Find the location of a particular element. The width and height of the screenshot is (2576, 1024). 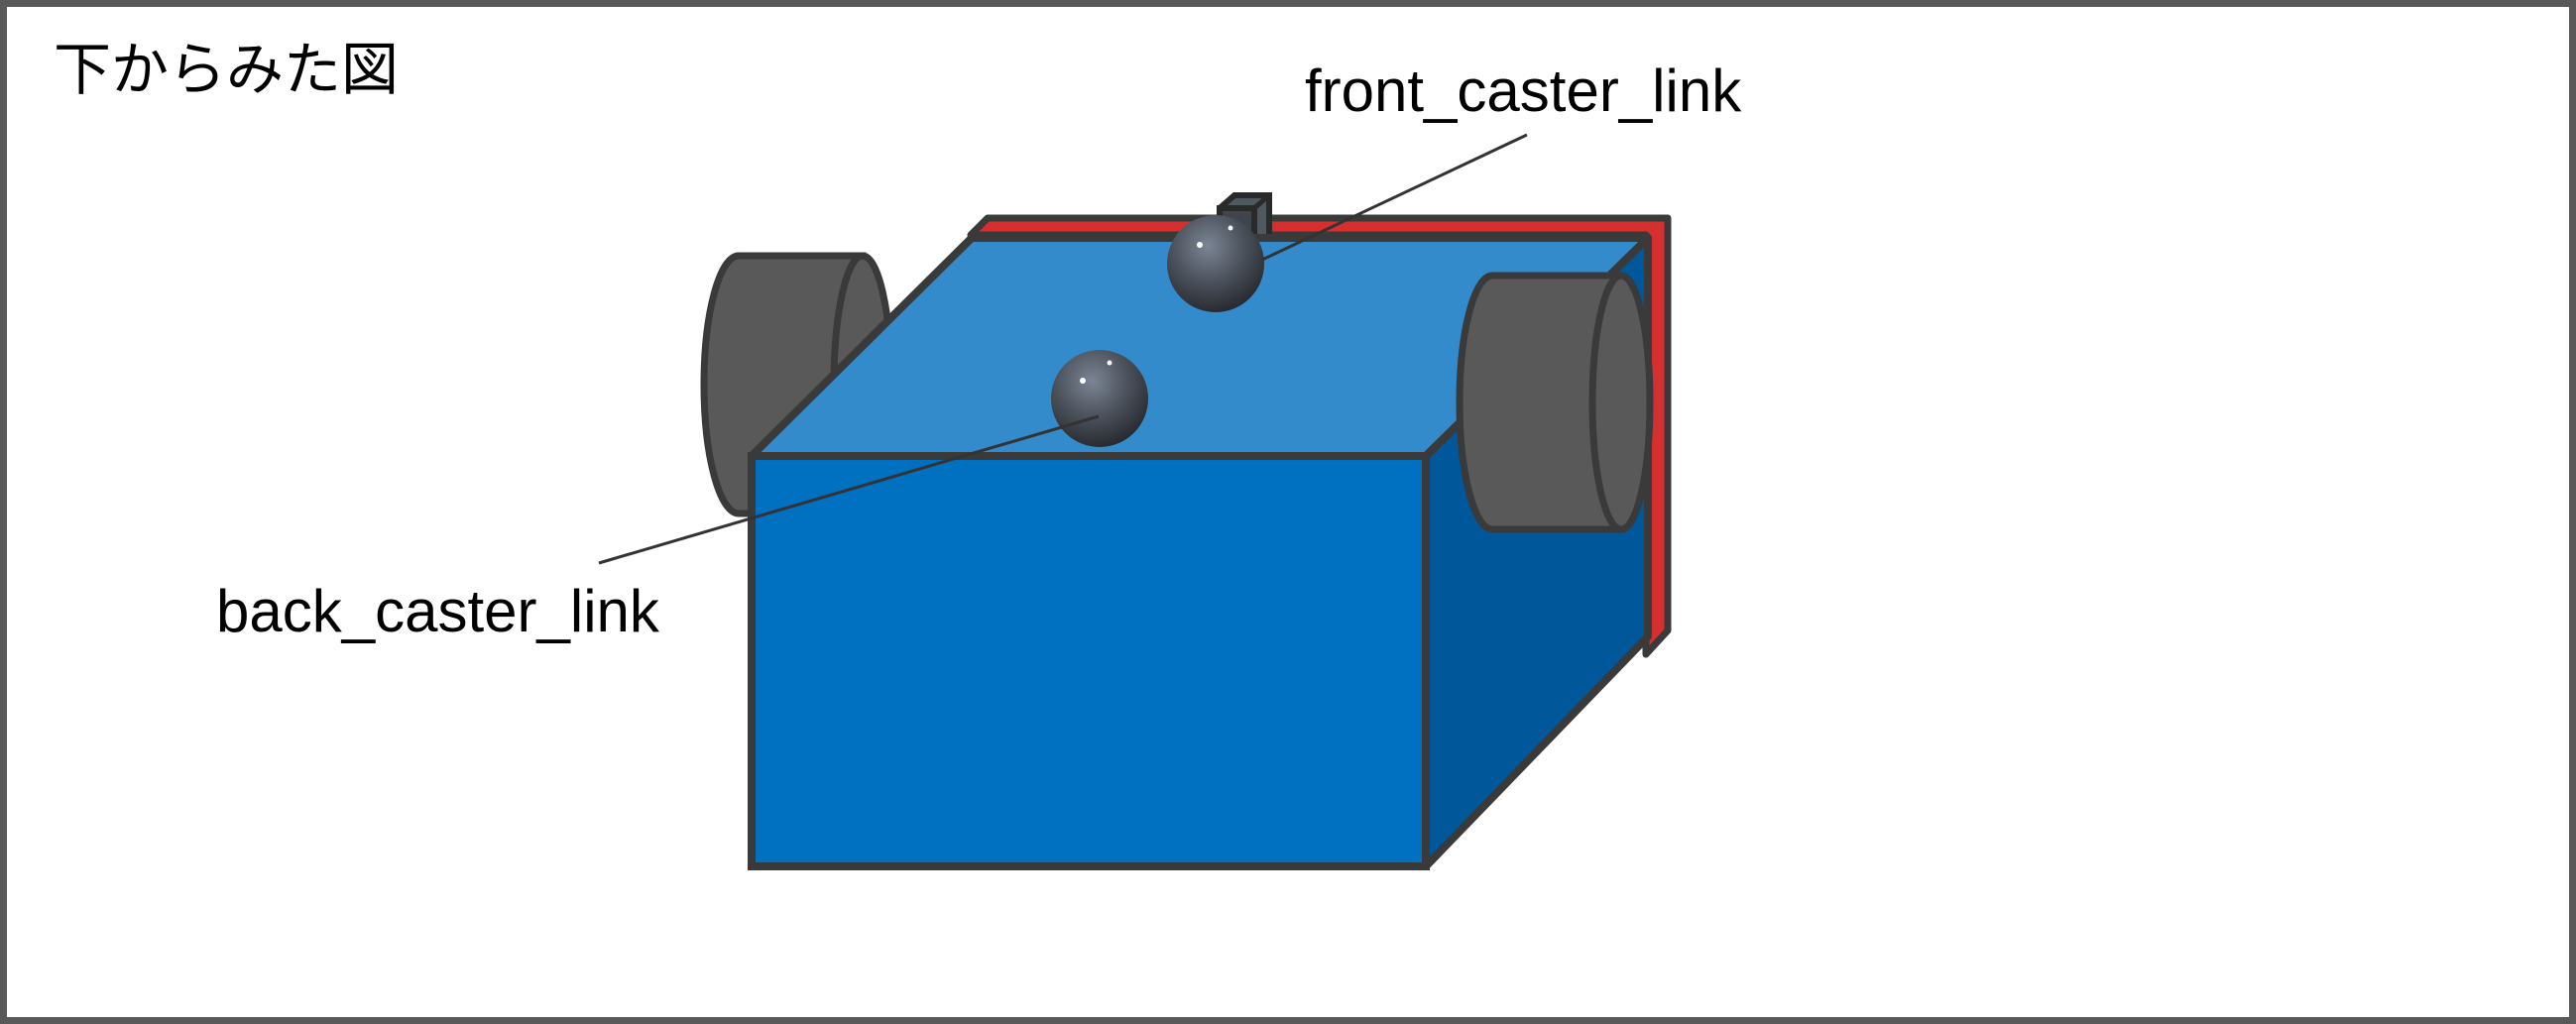

back-caster-leader-line is located at coordinates (849, 489).